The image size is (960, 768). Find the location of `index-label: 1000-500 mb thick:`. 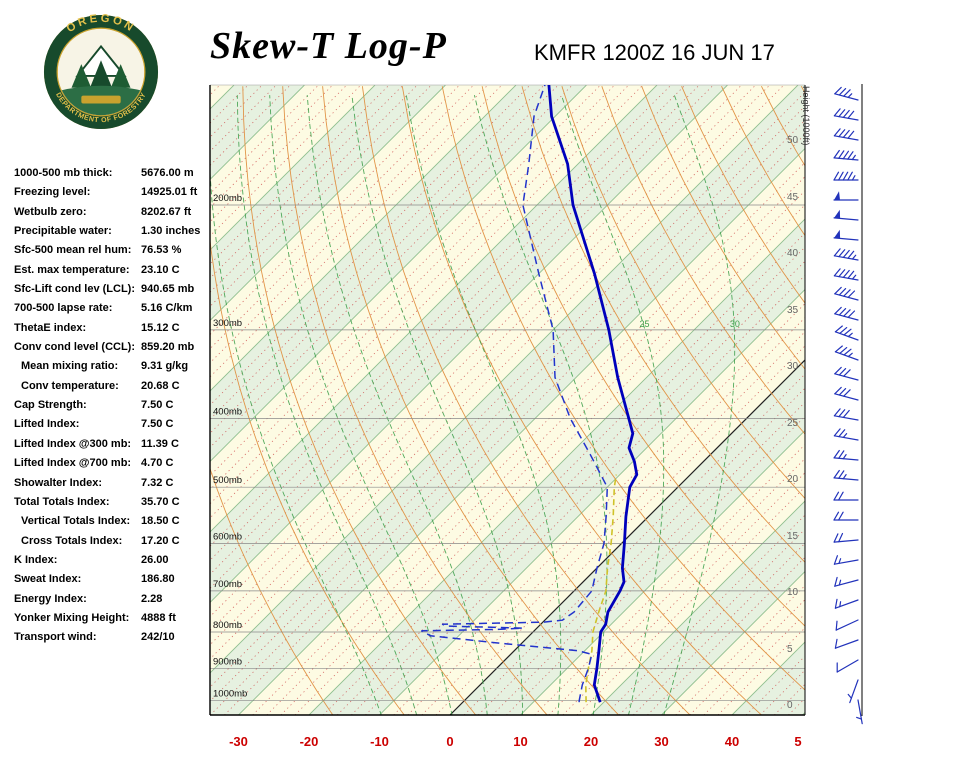

index-label: 1000-500 mb thick: is located at coordinates (63, 173).